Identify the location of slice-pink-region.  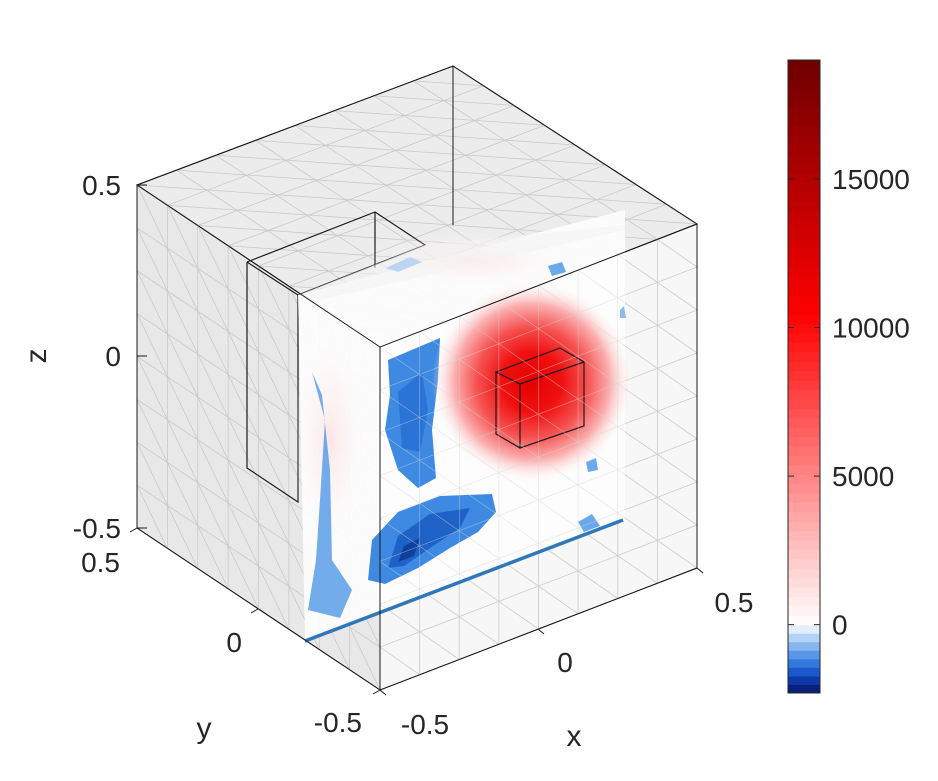
(330, 440).